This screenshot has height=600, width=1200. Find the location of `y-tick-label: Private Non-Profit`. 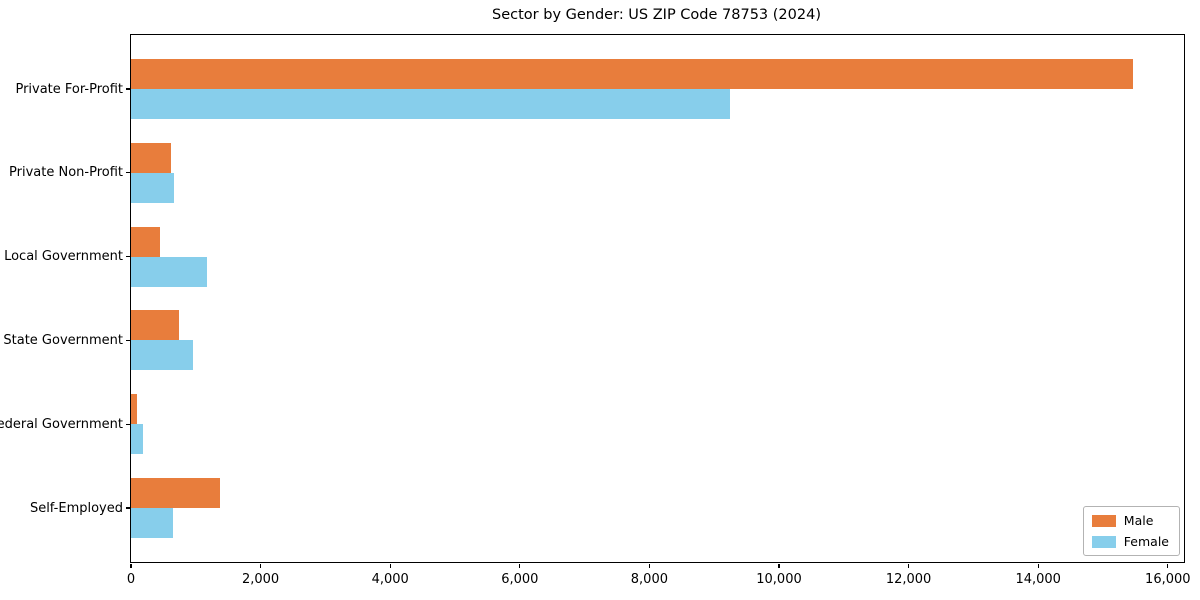

y-tick-label: Private Non-Profit is located at coordinates (66, 173).